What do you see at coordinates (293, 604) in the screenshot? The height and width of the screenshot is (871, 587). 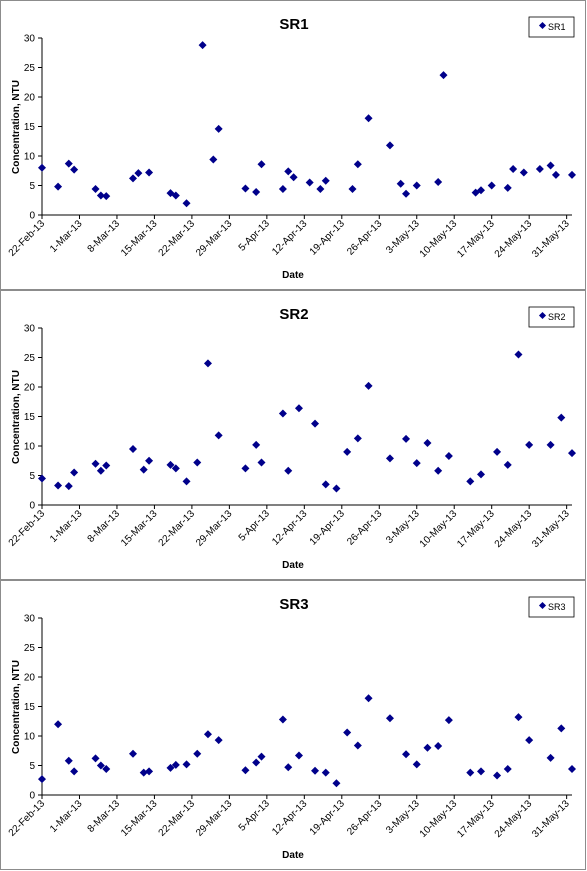 I see `chart-title: SR3` at bounding box center [293, 604].